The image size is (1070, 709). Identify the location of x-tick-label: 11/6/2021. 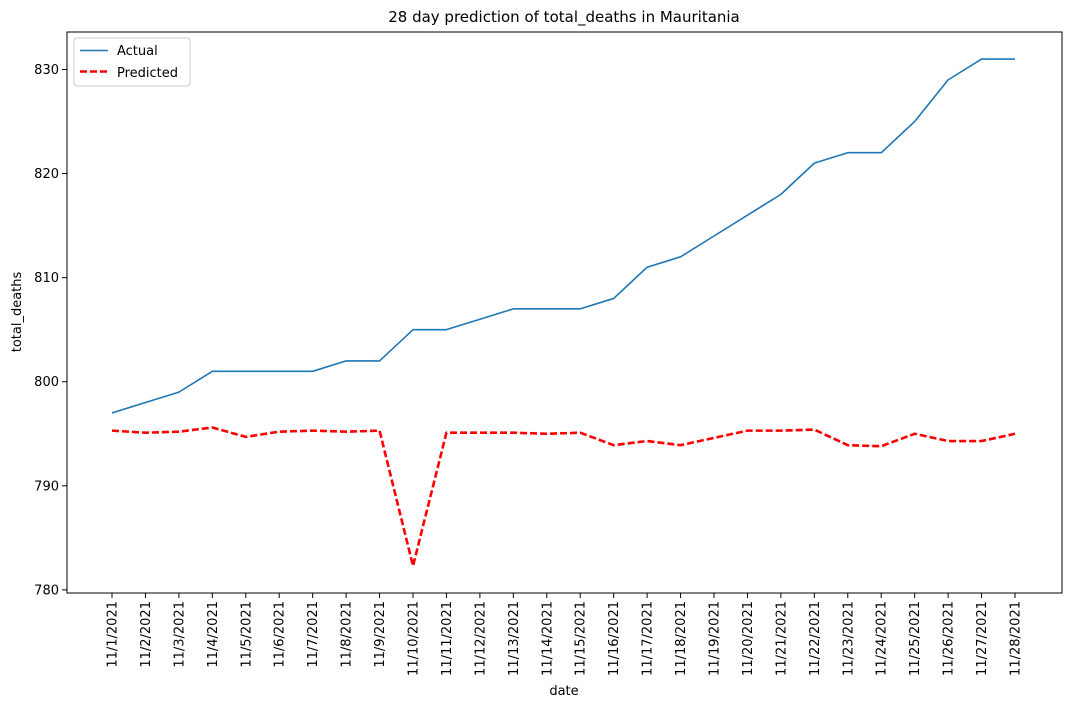
(280, 634).